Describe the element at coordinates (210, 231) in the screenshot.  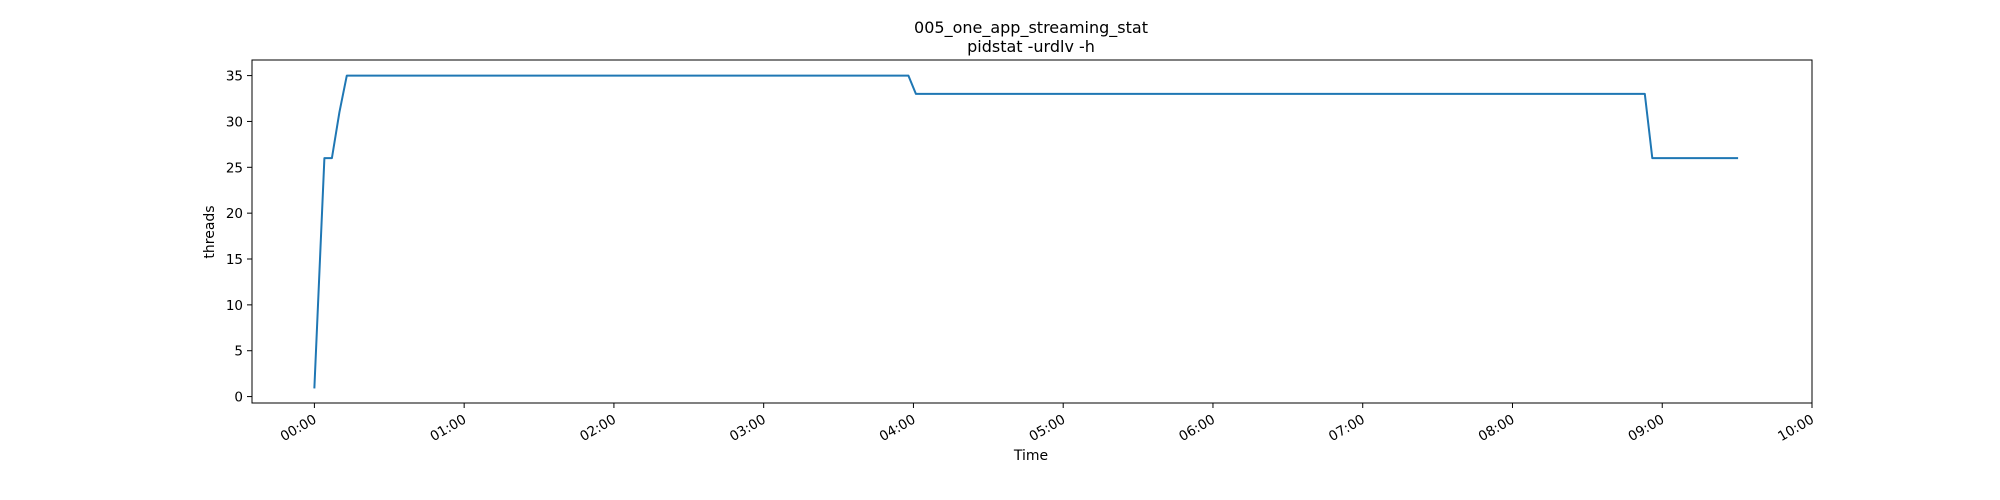
I see `y-axis-label: threads` at that location.